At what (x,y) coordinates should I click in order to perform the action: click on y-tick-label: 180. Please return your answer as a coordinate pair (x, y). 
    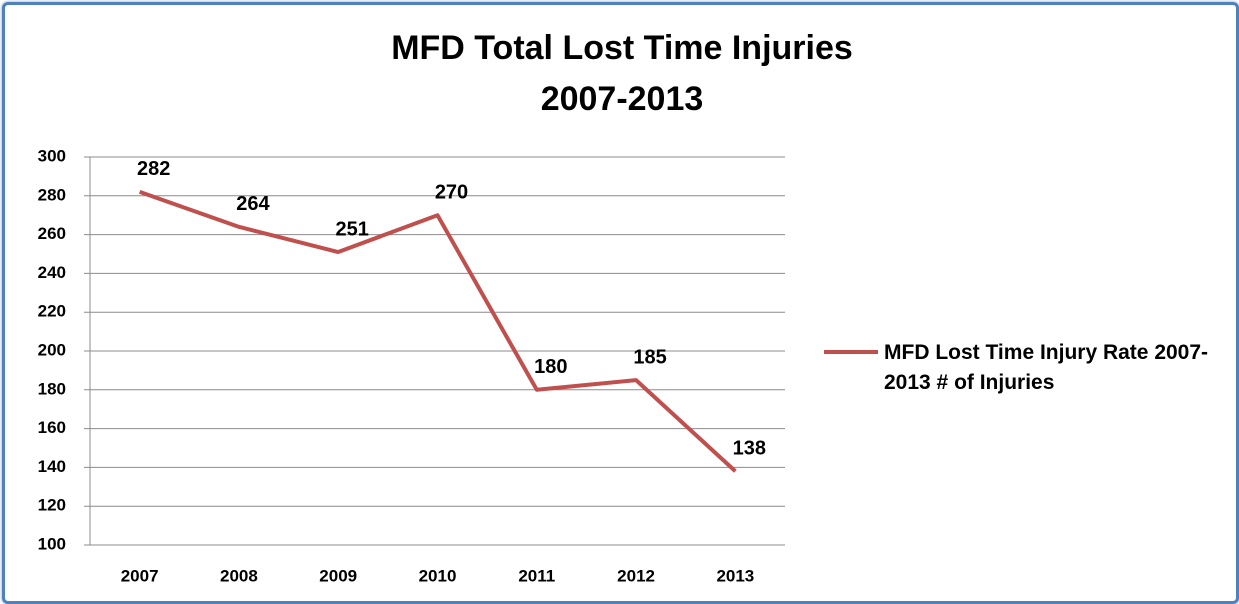
    Looking at the image, I should click on (52, 388).